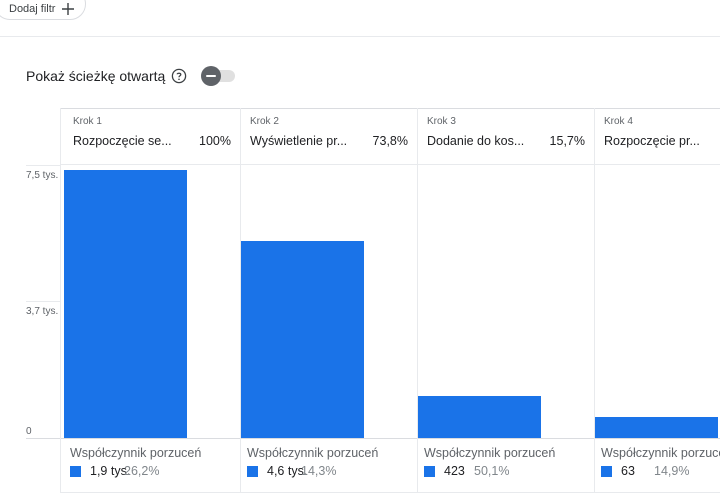  I want to click on step-percent: 100%, so click(215, 141).